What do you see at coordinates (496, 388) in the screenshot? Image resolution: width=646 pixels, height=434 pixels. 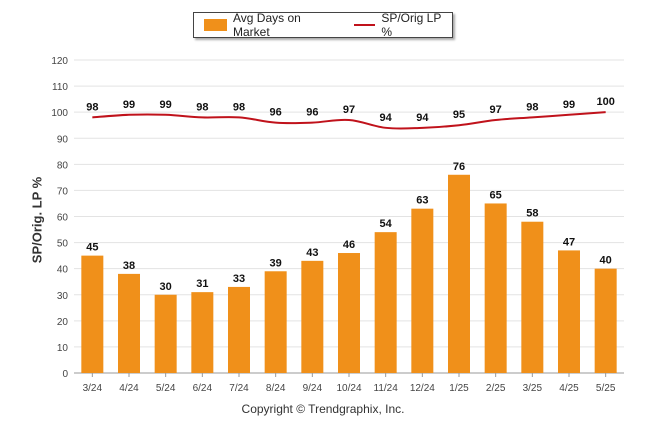 I see `x-tick-label: 2/25` at bounding box center [496, 388].